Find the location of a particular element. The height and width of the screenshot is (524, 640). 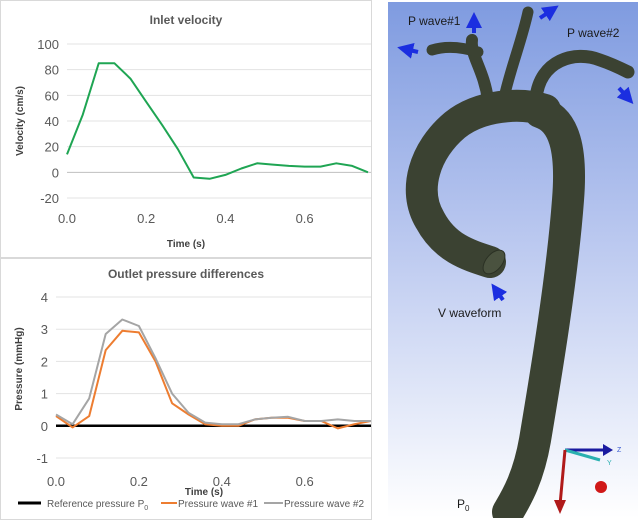

chart-title: Outlet pressure differences is located at coordinates (186, 274).